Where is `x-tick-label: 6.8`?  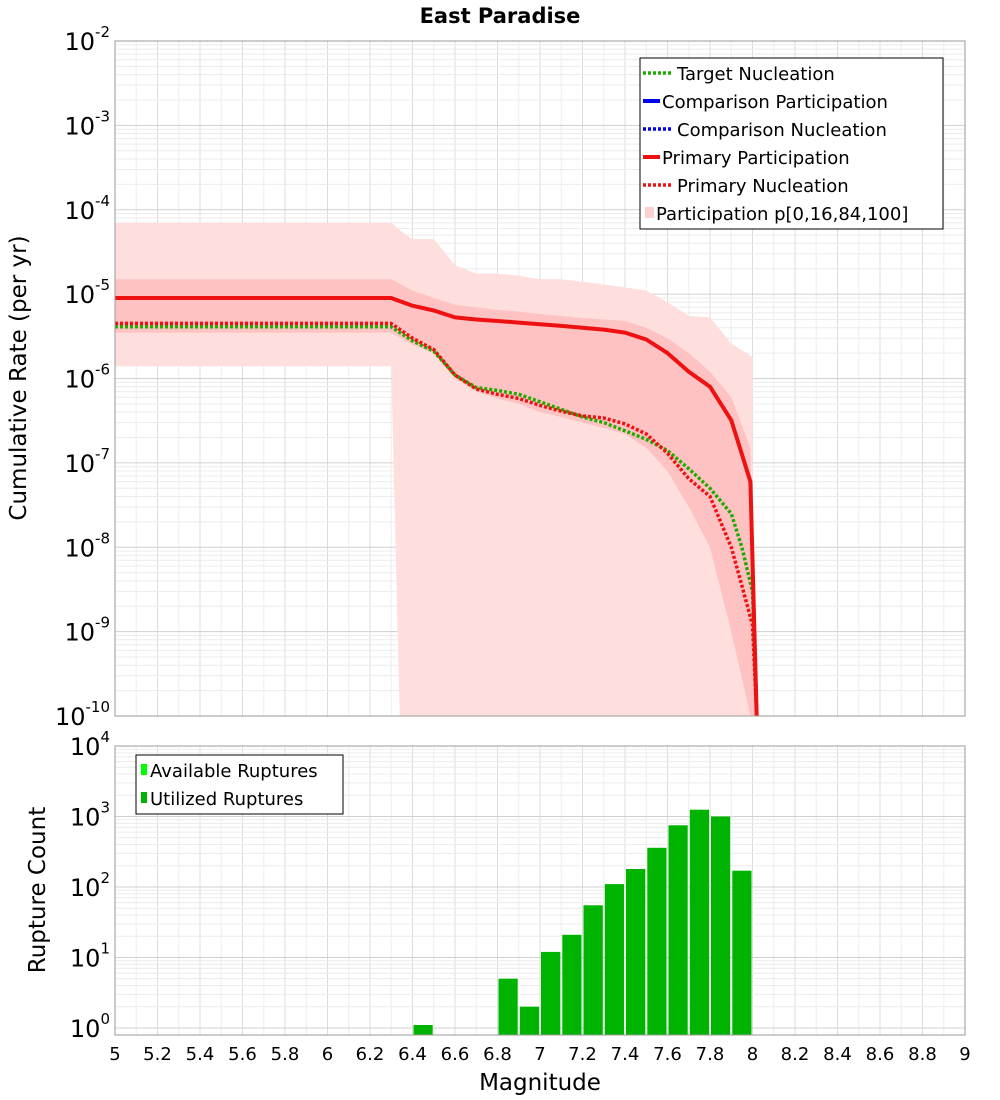
x-tick-label: 6.8 is located at coordinates (497, 1054).